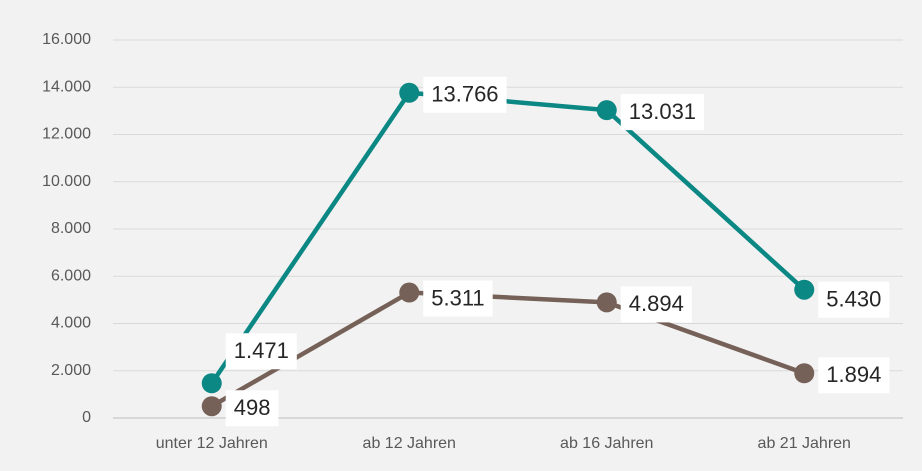  What do you see at coordinates (804, 443) in the screenshot?
I see `x-tick-label: ab 21 Jahren` at bounding box center [804, 443].